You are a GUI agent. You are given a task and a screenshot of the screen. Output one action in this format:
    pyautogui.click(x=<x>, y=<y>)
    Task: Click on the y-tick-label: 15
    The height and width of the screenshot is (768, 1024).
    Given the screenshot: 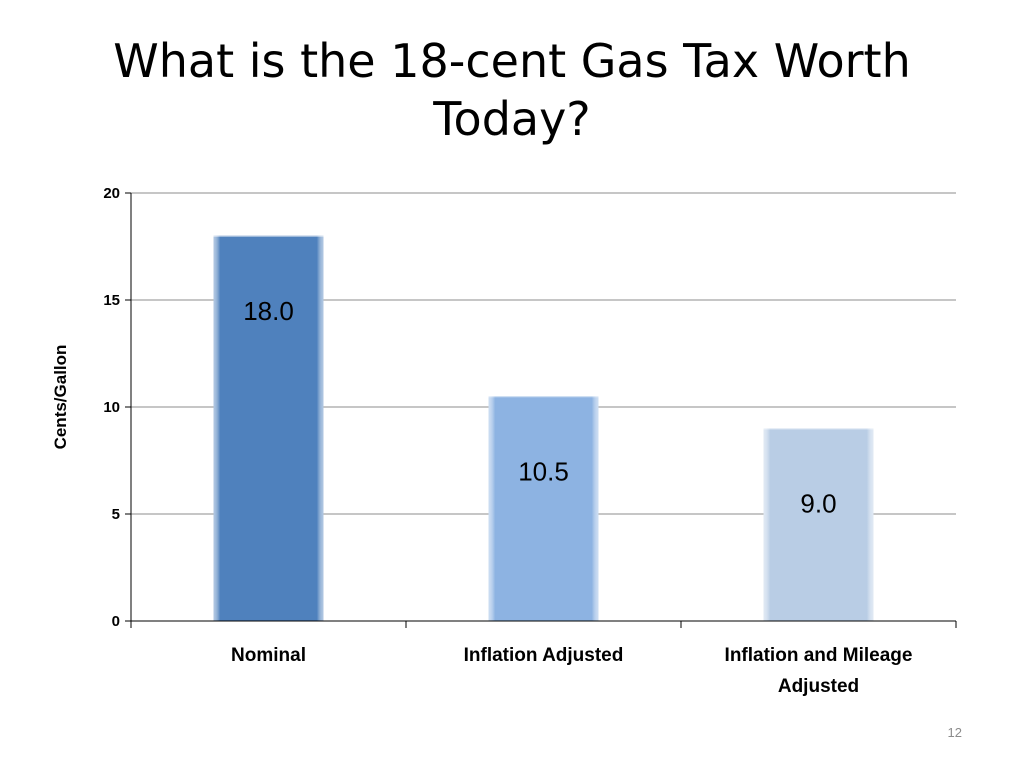 What is the action you would take?
    pyautogui.click(x=111, y=300)
    